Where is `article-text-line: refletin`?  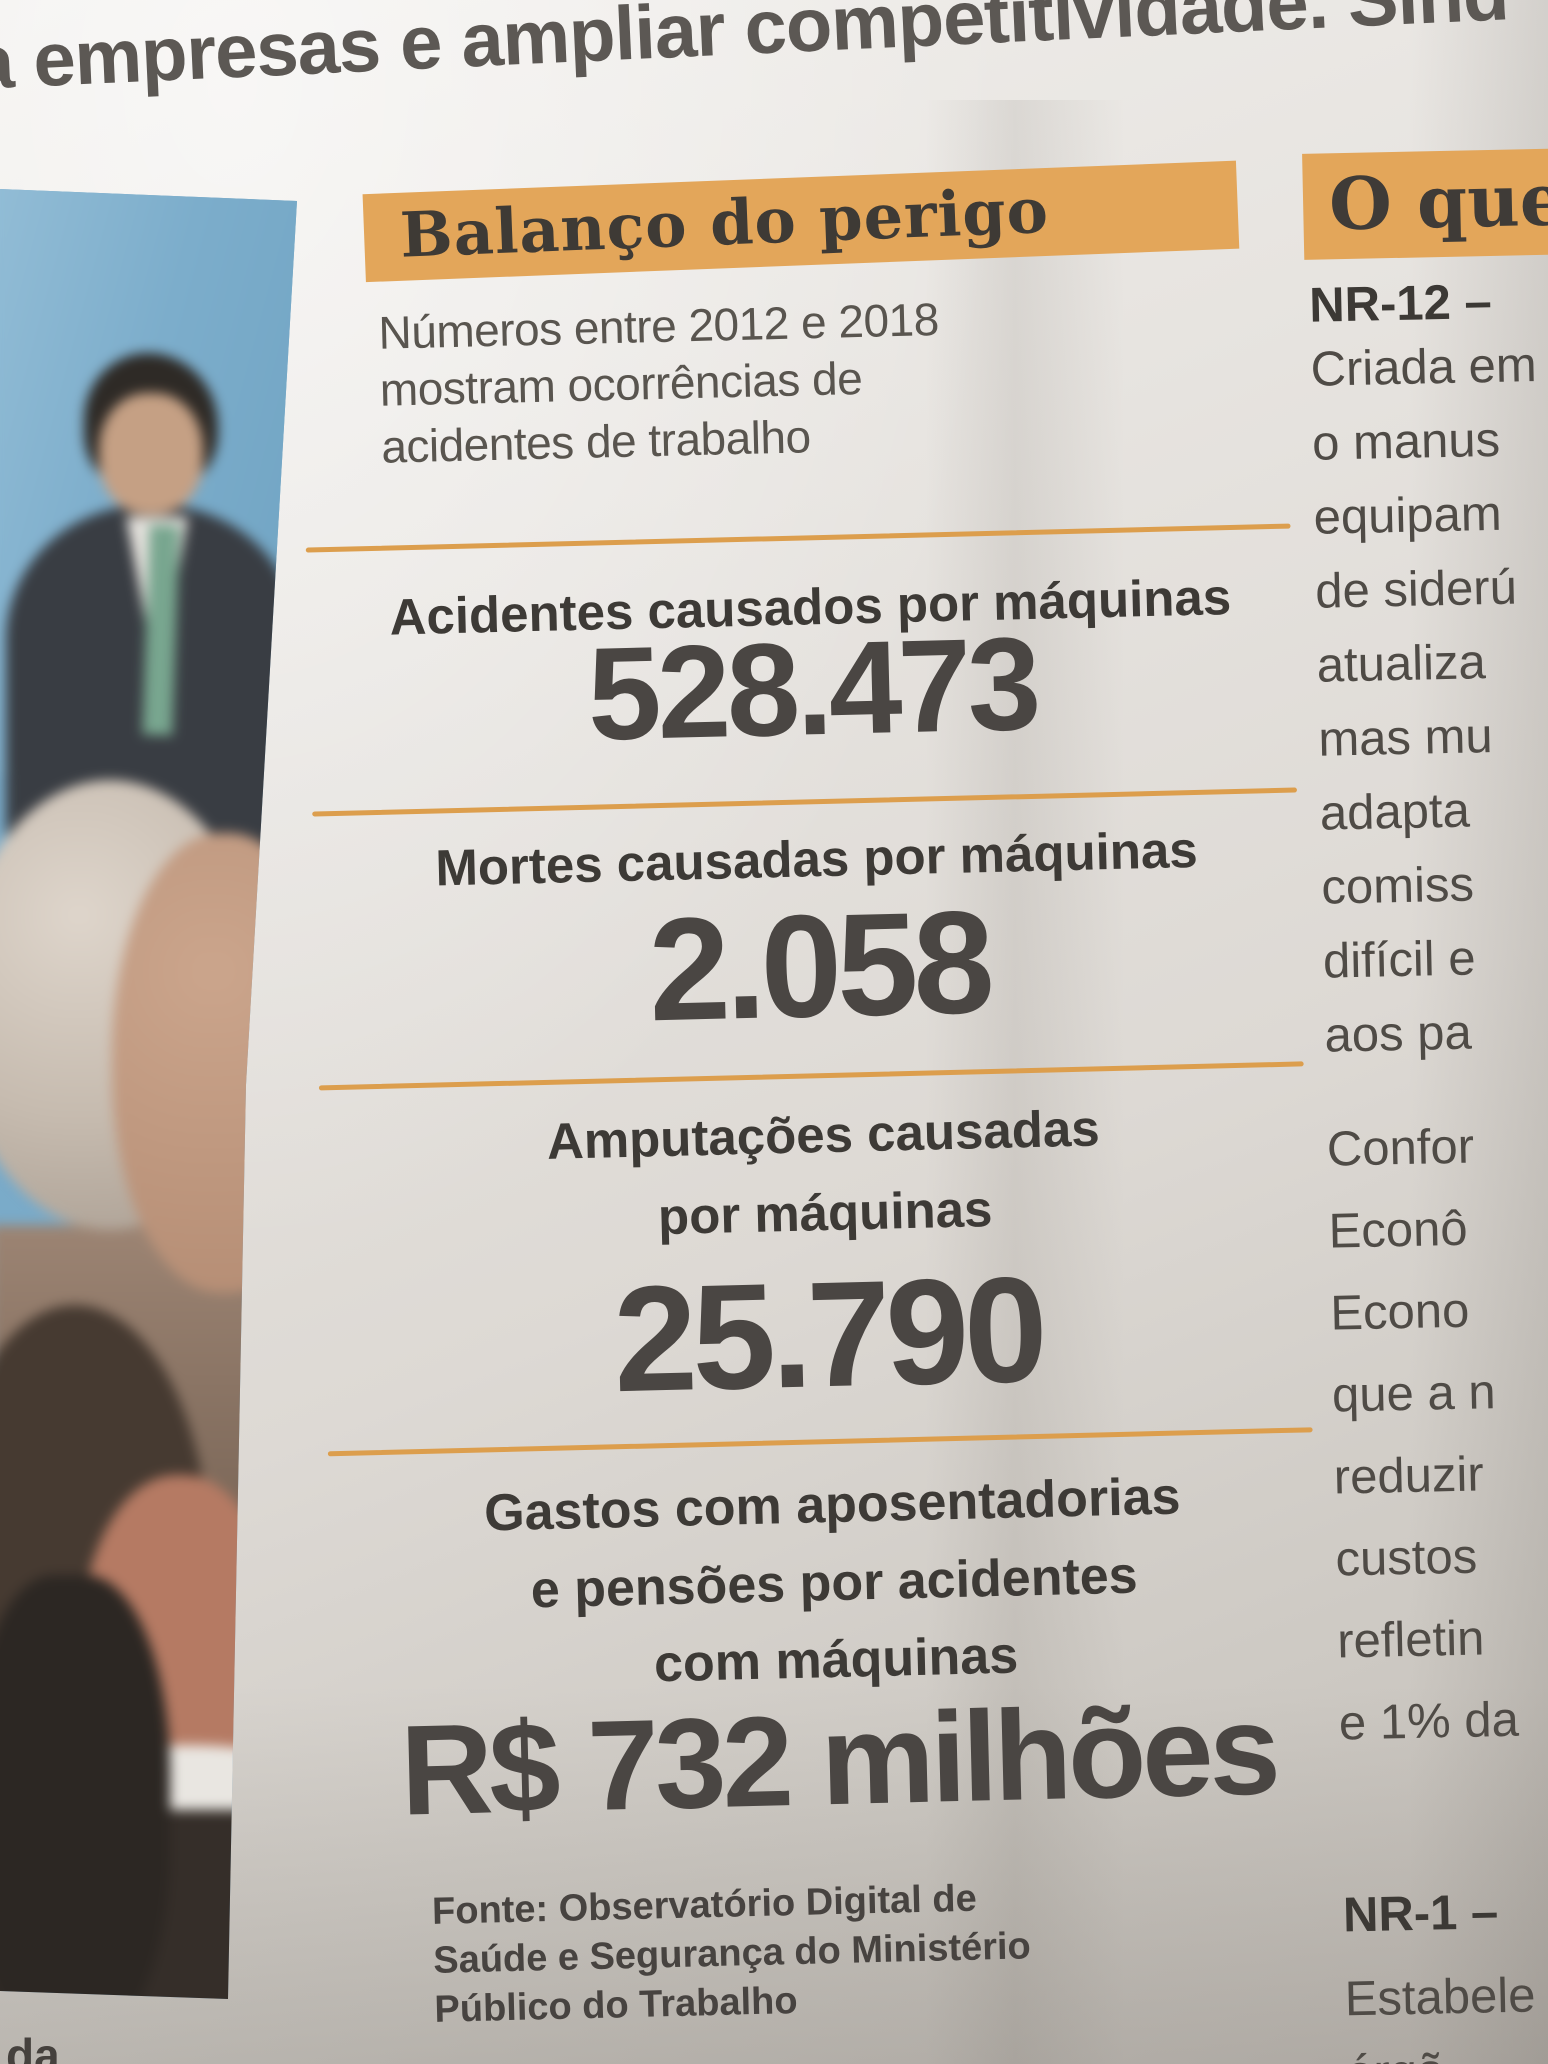
article-text-line: refletin is located at coordinates (1410, 1640).